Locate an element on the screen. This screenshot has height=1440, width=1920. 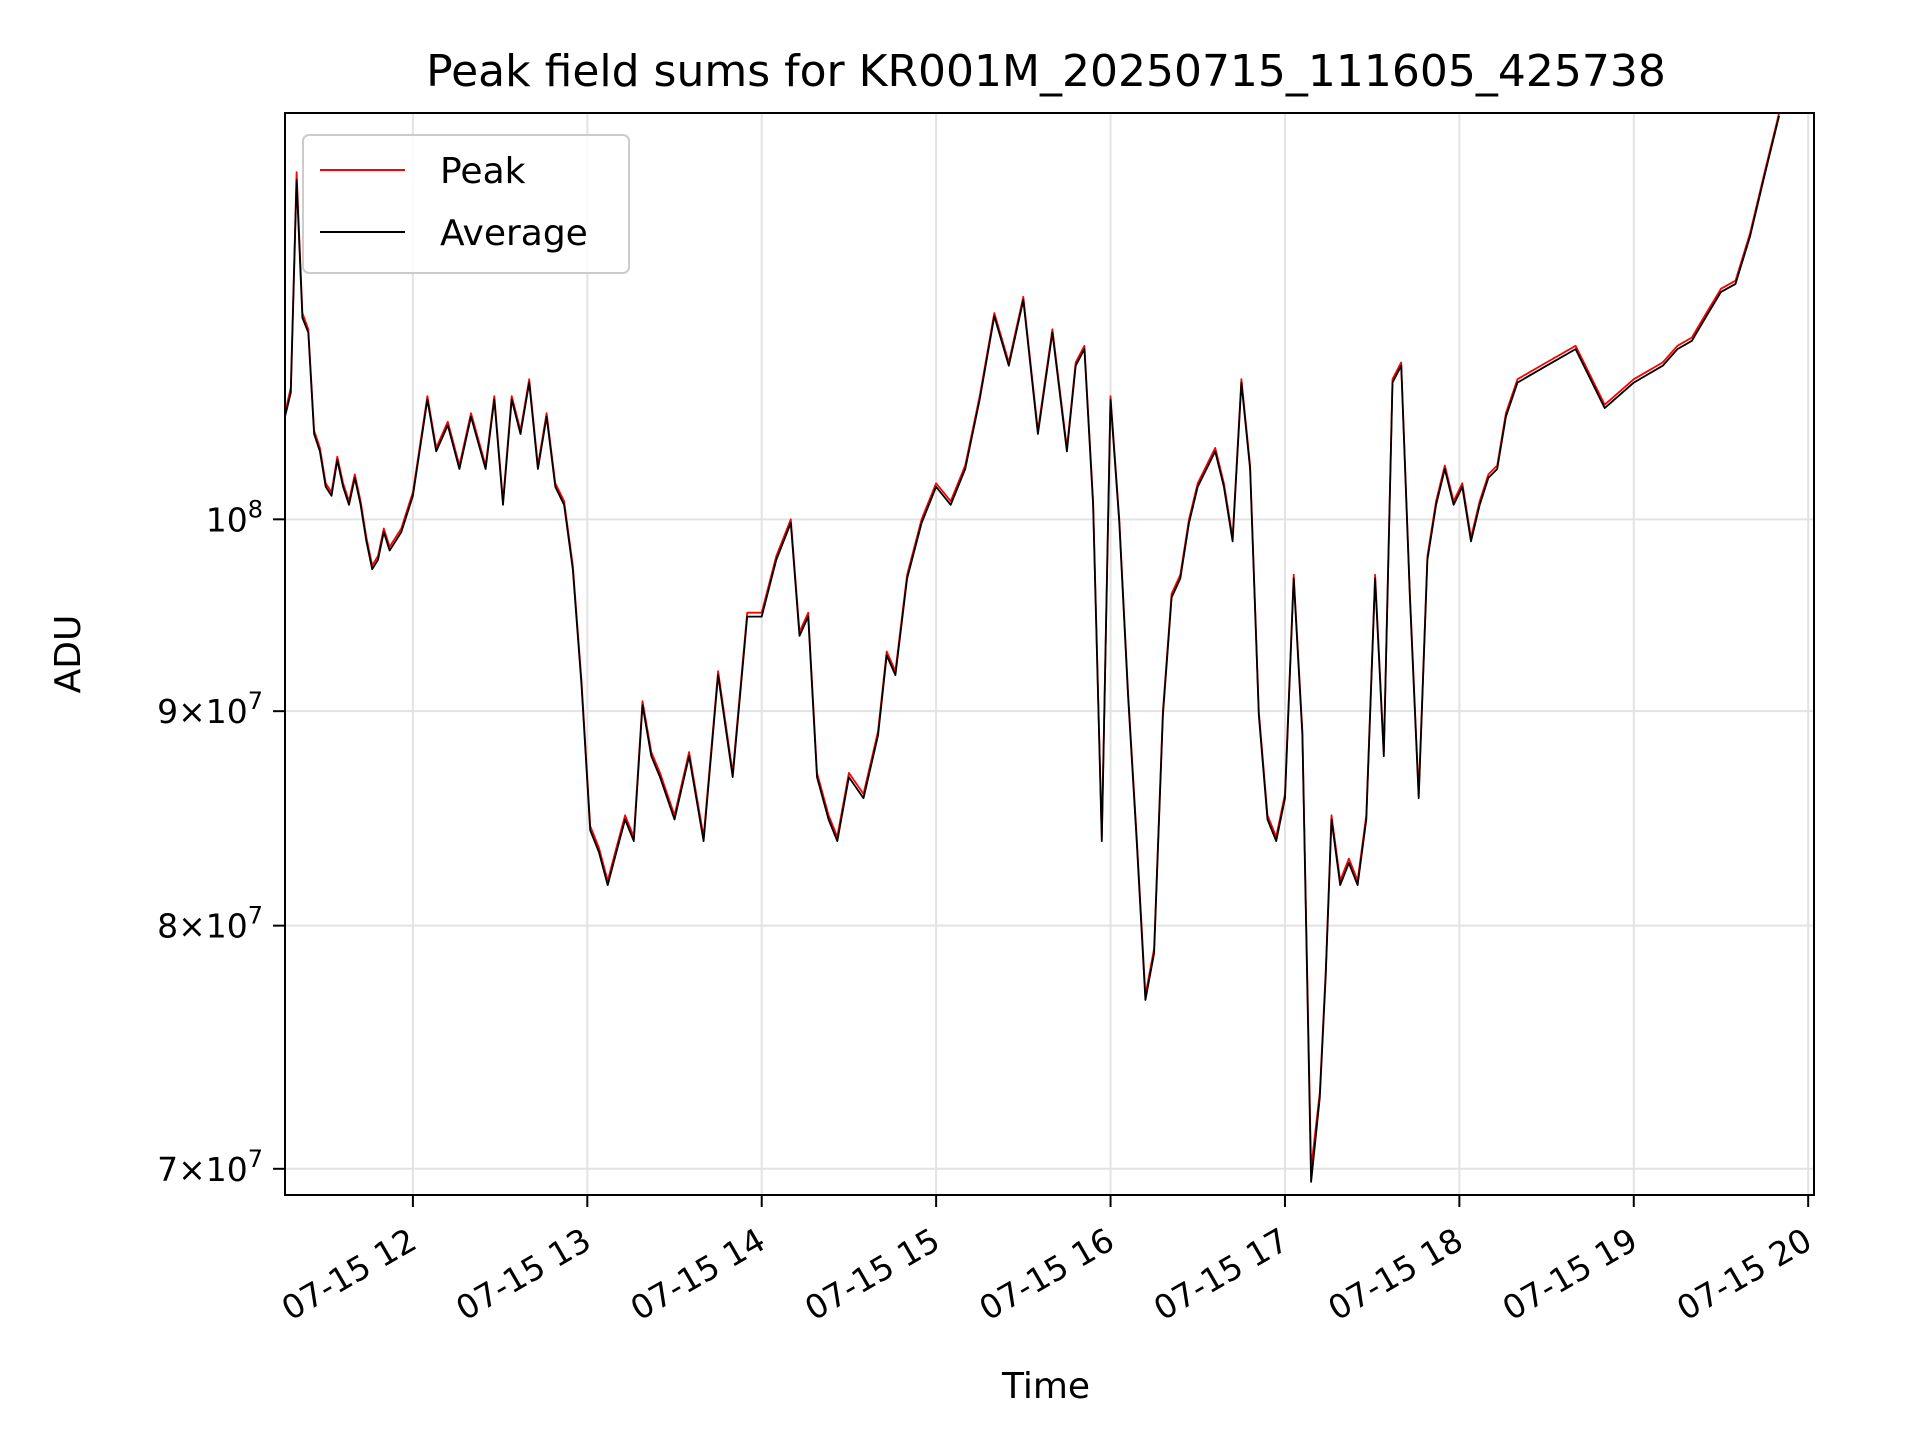
y-axis-label: ADU is located at coordinates (68, 654).